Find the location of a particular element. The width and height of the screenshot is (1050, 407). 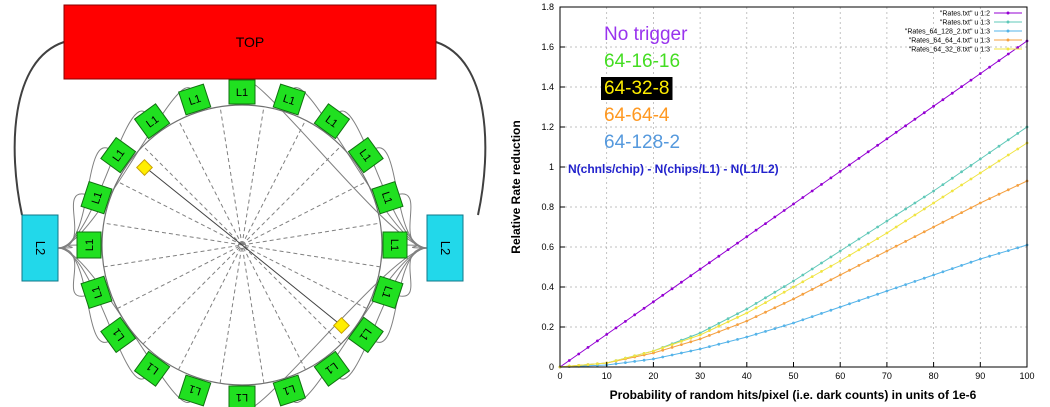

legend-label: "Rates.txt" u 1:2 is located at coordinates (965, 14).